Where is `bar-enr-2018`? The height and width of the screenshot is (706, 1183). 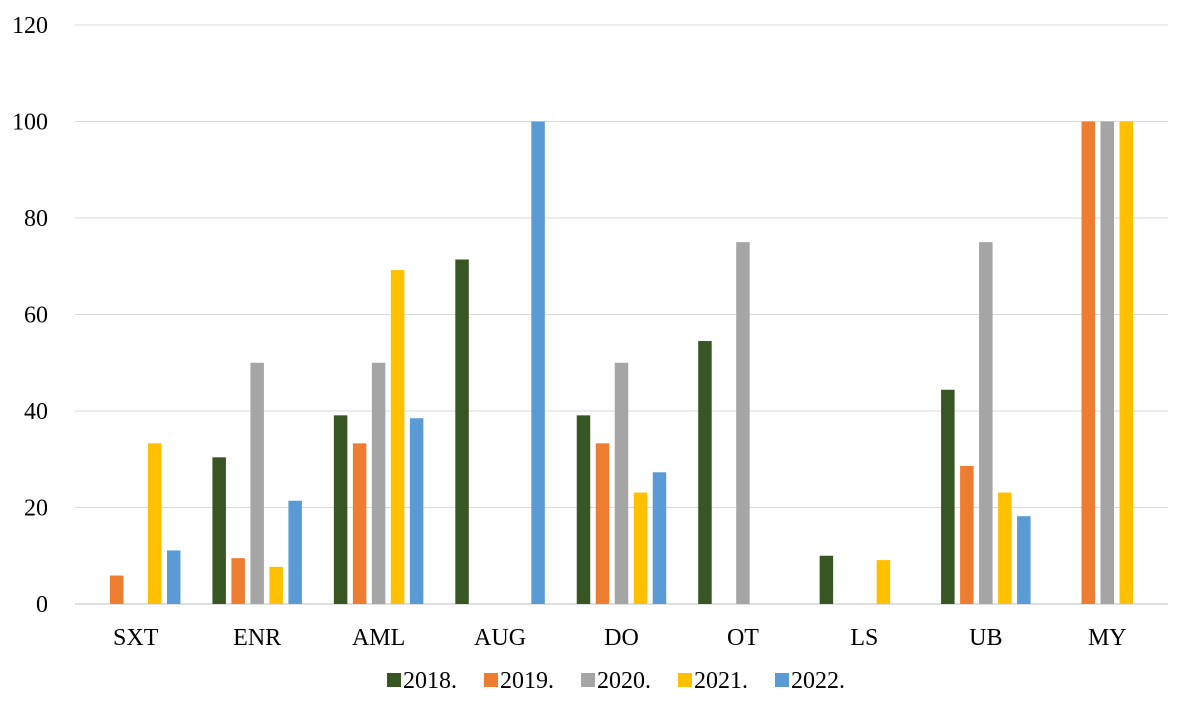
bar-enr-2018 is located at coordinates (219, 530).